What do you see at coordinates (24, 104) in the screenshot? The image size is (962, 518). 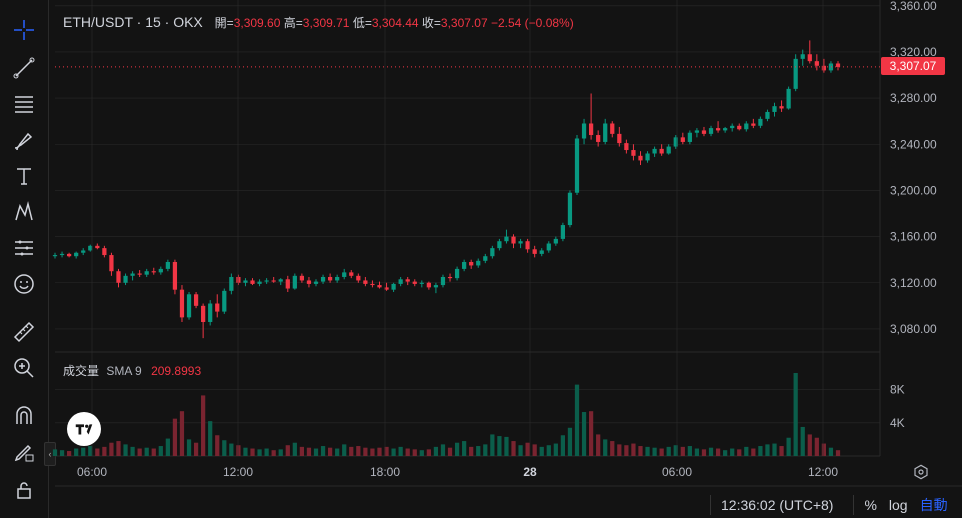 I see `fib-retracement-icon` at bounding box center [24, 104].